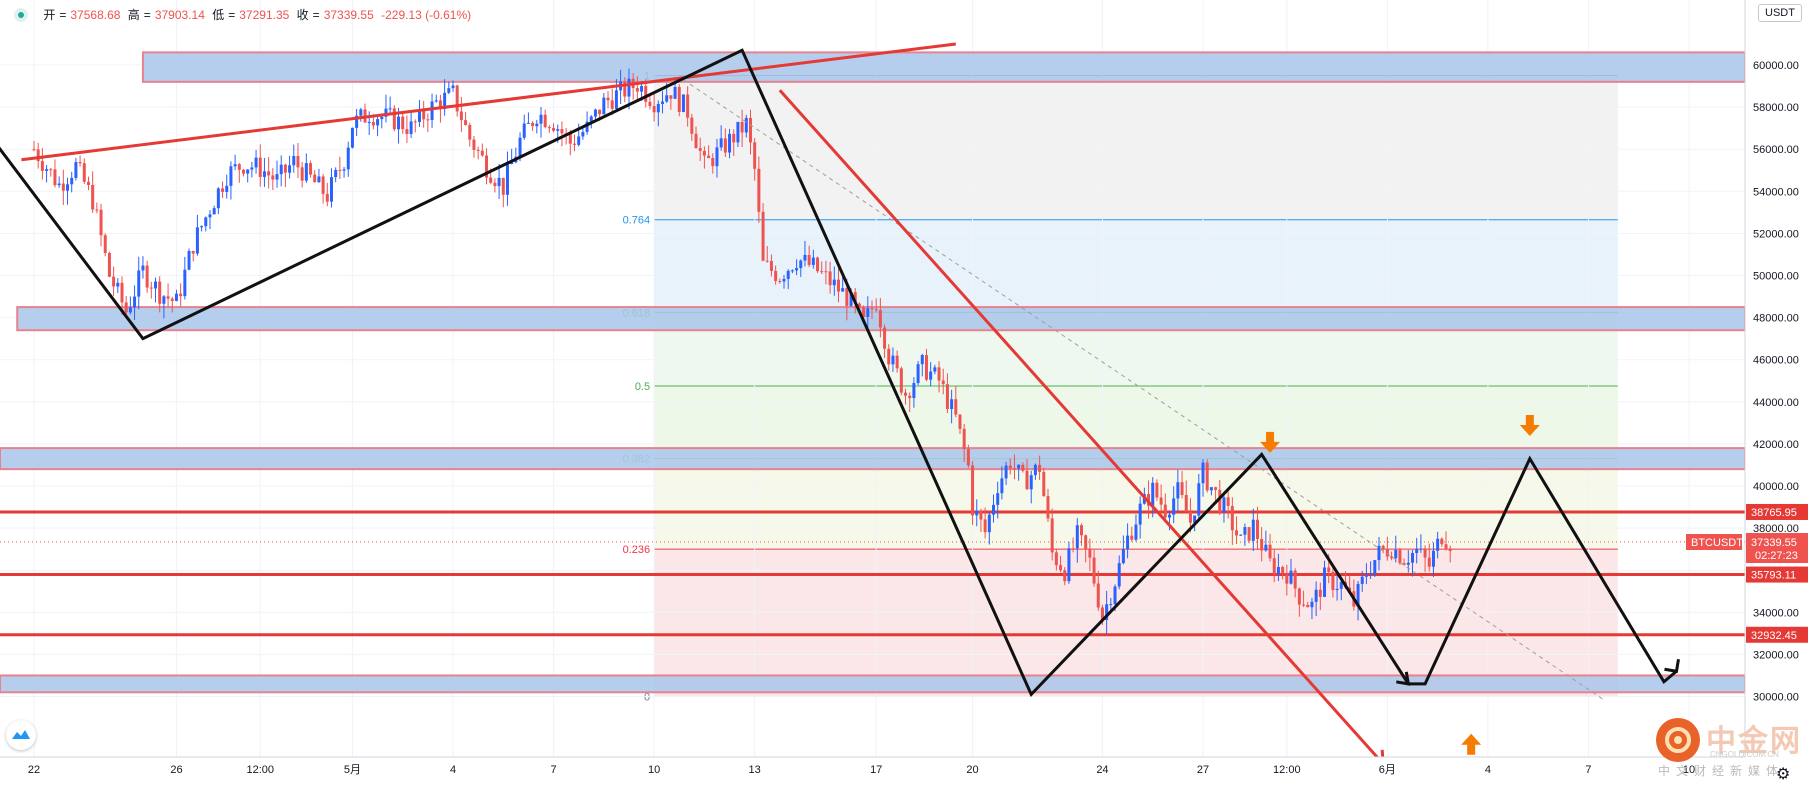  Describe the element at coordinates (1721, 771) in the screenshot. I see `watermark-subtitle: 中文财经新媒体` at that location.